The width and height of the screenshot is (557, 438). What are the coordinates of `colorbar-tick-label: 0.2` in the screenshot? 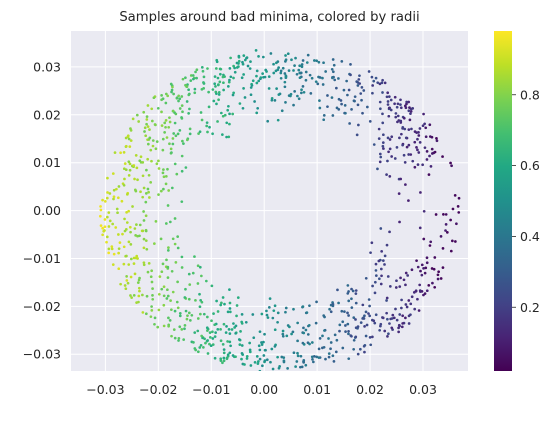 It's located at (530, 307).